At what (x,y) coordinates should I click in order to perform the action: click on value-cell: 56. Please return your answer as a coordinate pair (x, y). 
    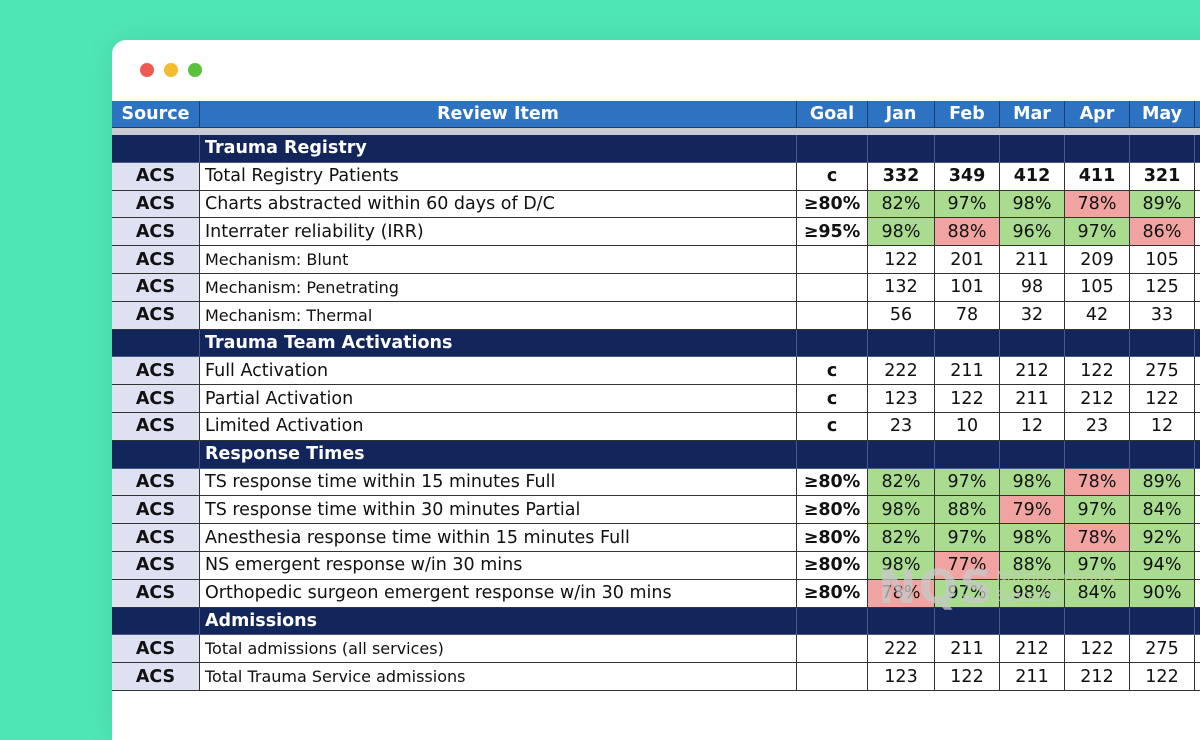
    Looking at the image, I should click on (901, 315).